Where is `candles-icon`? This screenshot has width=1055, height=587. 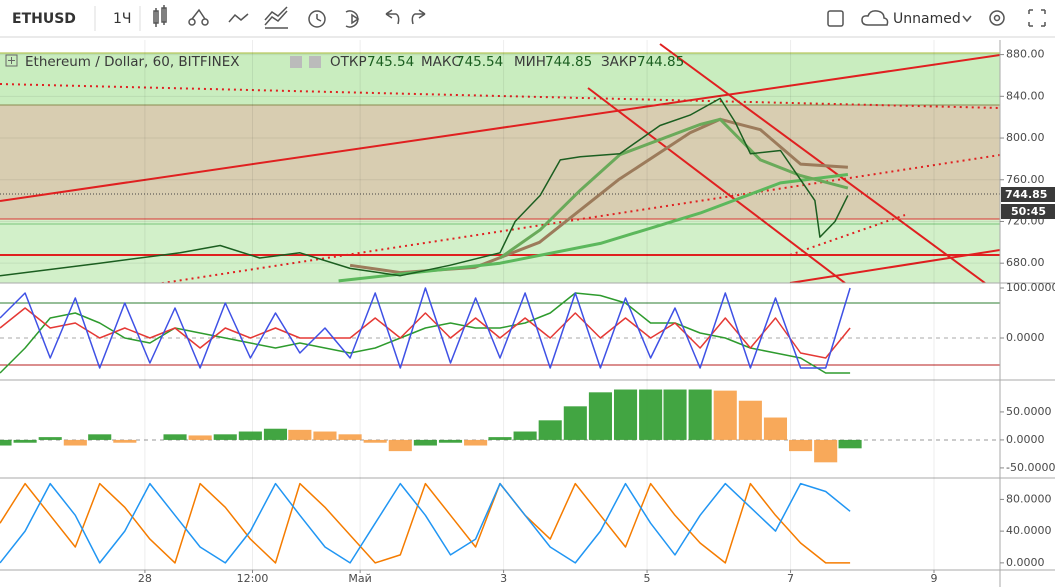 candles-icon is located at coordinates (160, 16).